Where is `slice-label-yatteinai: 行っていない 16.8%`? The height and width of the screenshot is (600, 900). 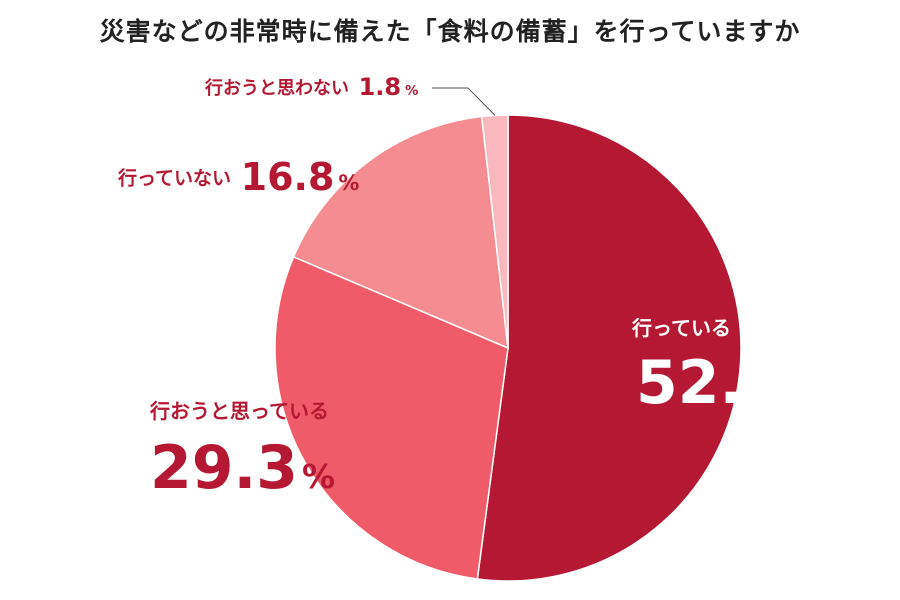
slice-label-yatteinai: 行っていない 16.8% is located at coordinates (238, 177).